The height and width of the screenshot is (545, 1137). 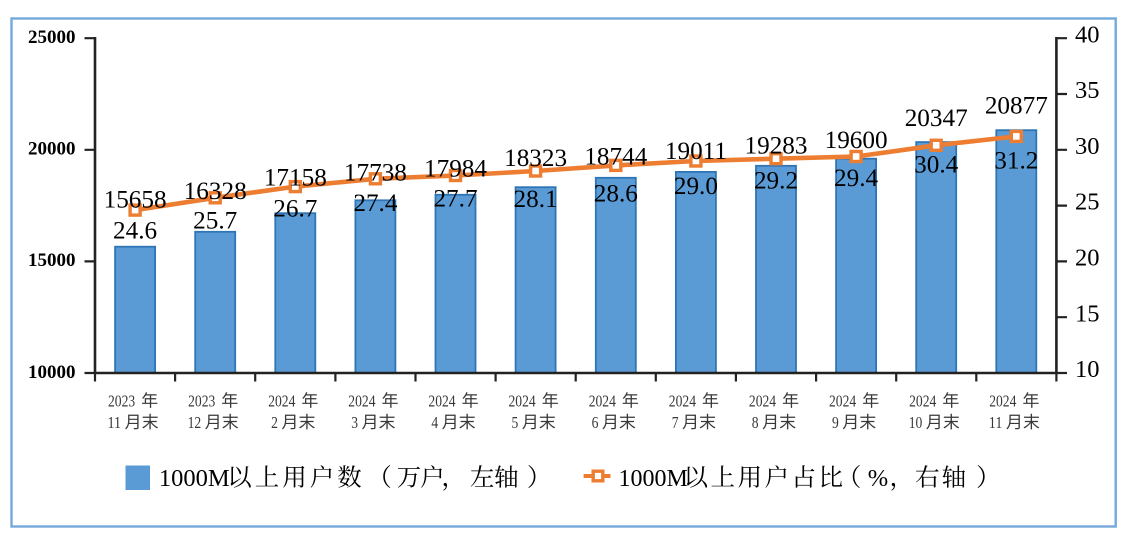 What do you see at coordinates (515, 422) in the screenshot?
I see `svg-text: 5` at bounding box center [515, 422].